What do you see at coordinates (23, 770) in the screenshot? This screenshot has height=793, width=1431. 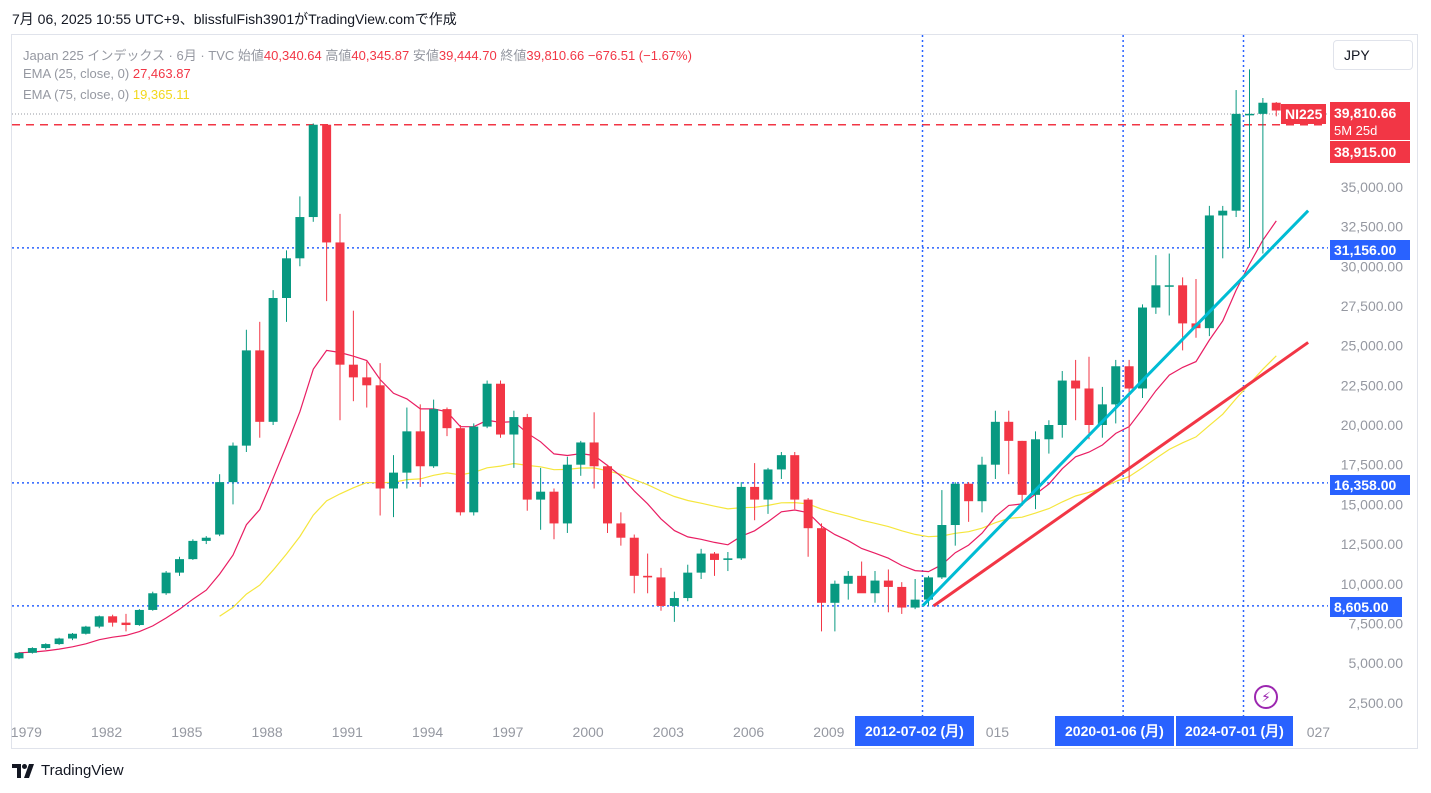 I see `tradingview-logo-icon` at bounding box center [23, 770].